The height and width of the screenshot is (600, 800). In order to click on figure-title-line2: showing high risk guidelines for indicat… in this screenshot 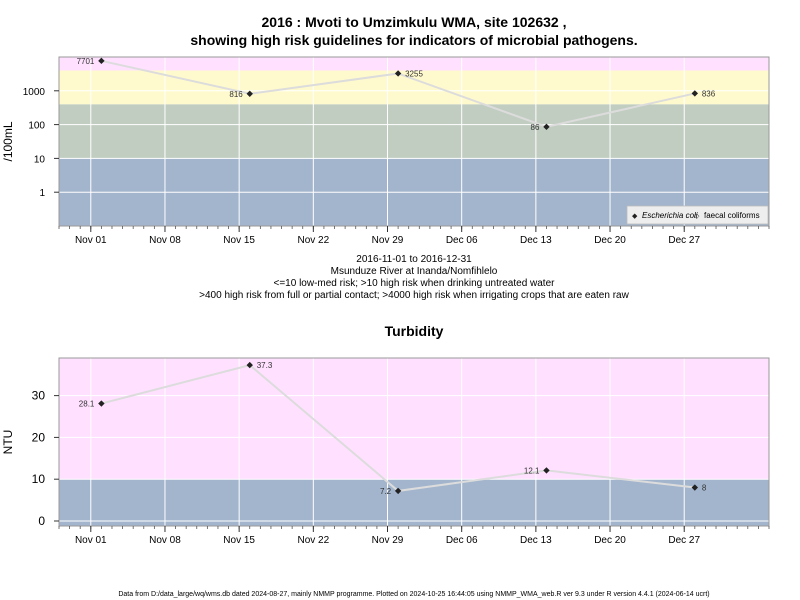, I will do `click(413, 40)`.